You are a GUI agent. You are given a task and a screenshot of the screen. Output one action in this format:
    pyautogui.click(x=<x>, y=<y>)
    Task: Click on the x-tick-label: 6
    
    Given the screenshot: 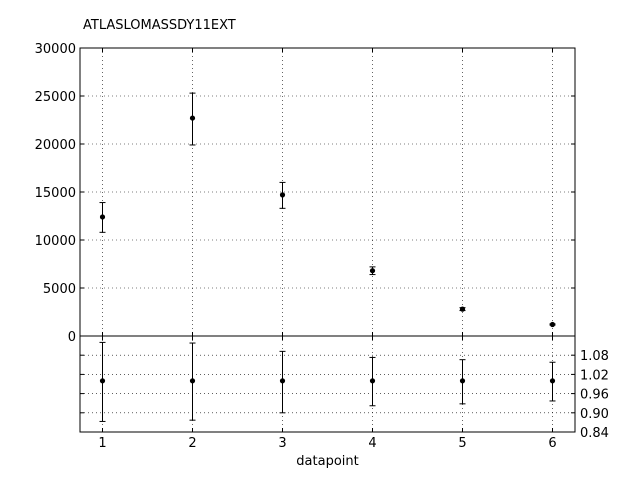 What is the action you would take?
    pyautogui.click(x=552, y=443)
    